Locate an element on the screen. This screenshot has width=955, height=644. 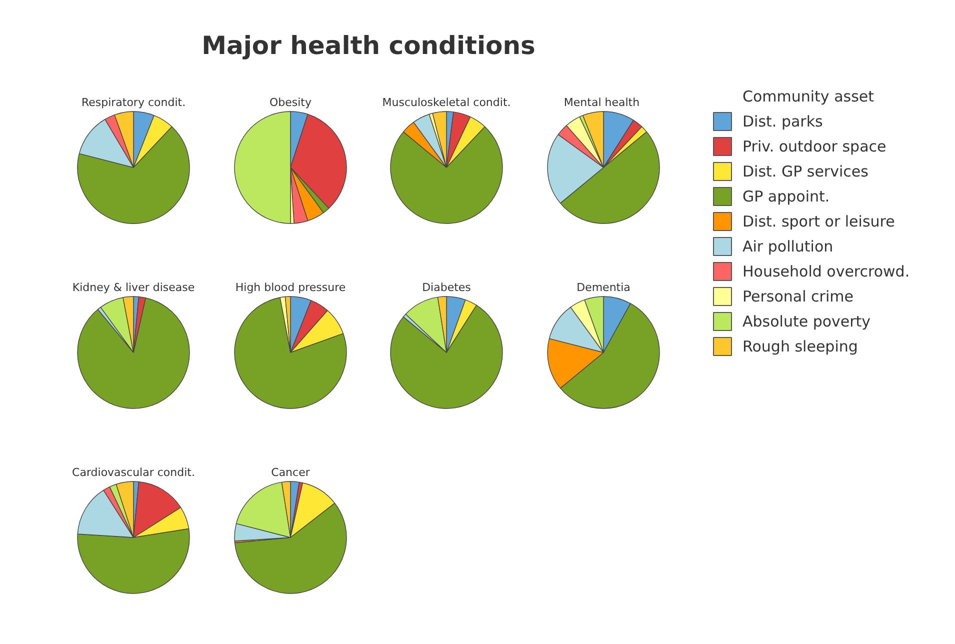
legend-title: Community asset is located at coordinates (808, 97).